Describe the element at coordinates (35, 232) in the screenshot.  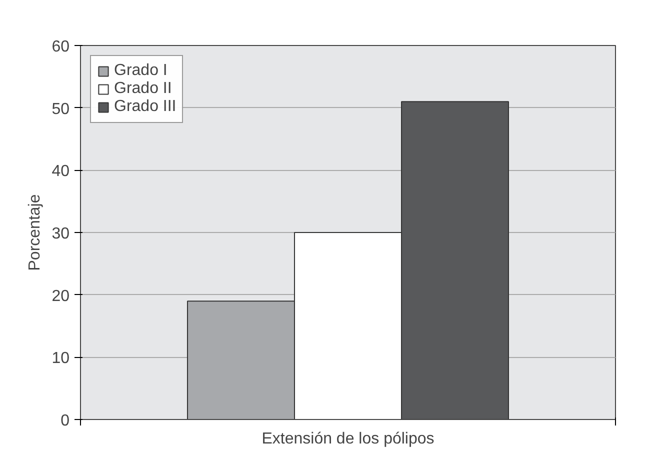
I see `y-axis-title: Porcentaje` at that location.